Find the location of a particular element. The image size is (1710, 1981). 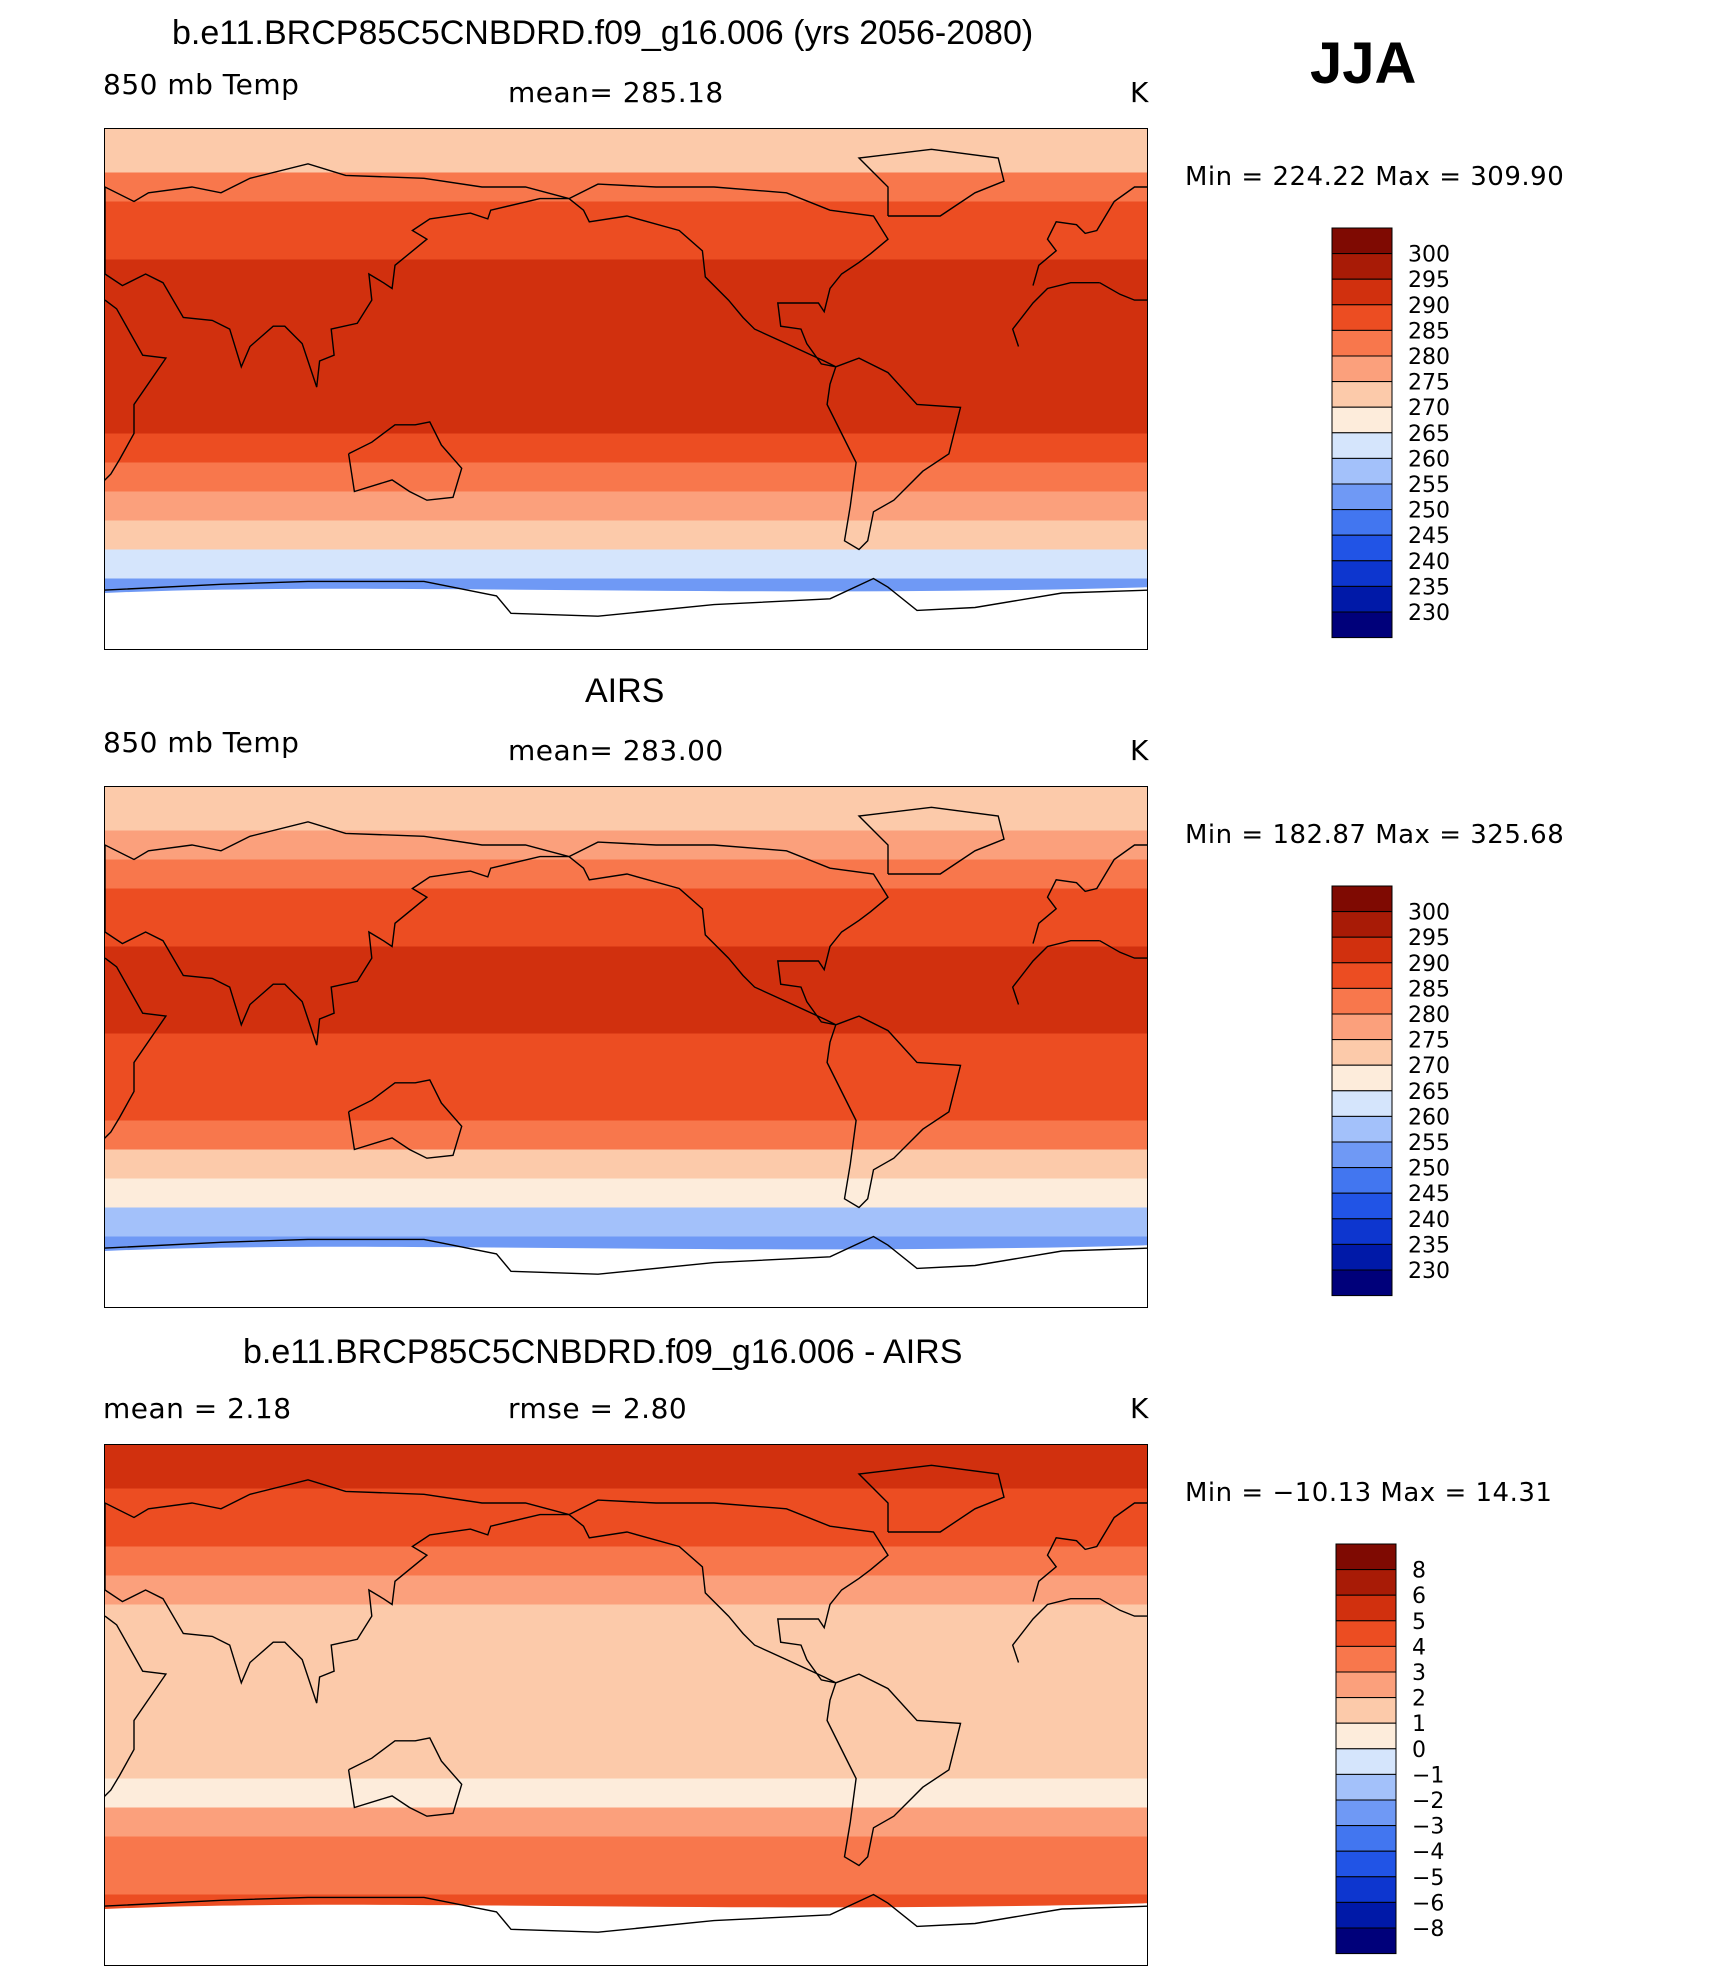

colorbar-tick-label: −5 is located at coordinates (1428, 1878).